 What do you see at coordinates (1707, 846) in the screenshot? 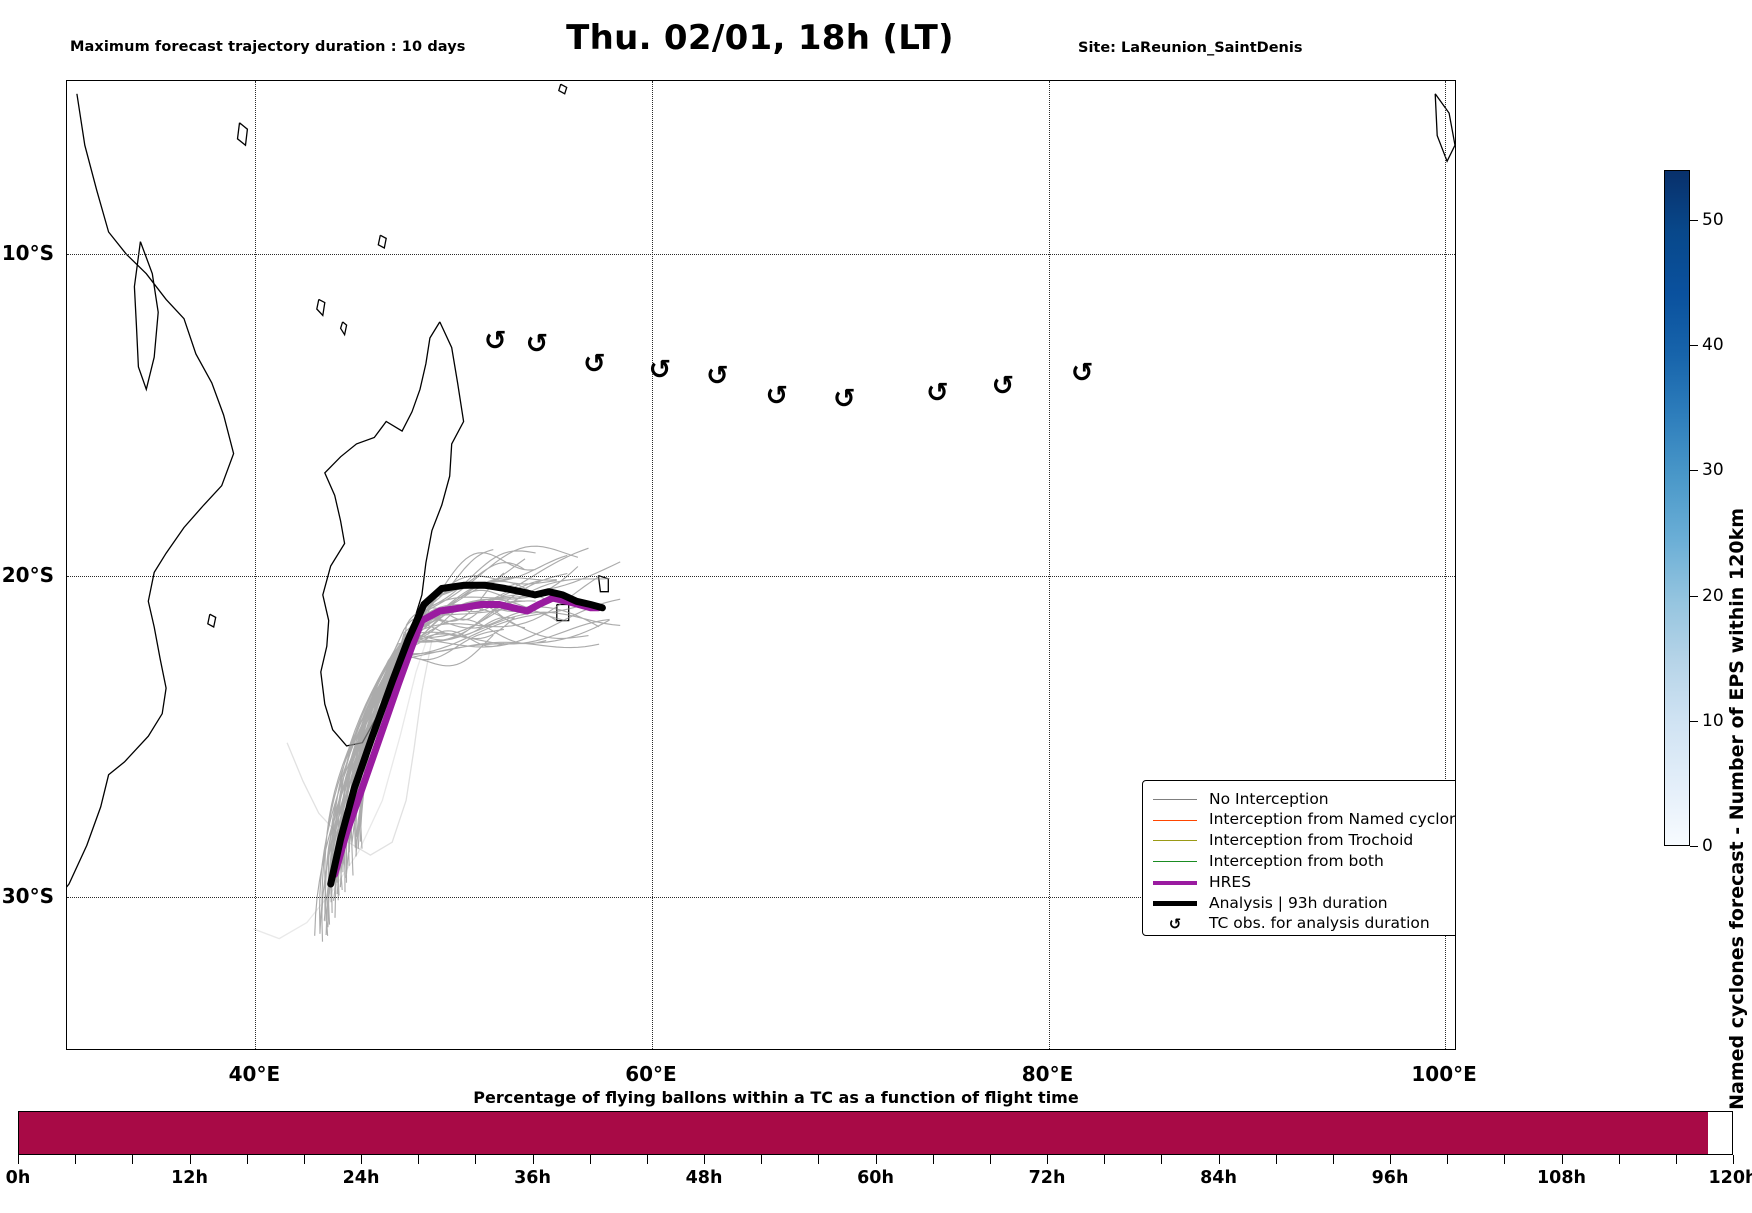
I see `colorbar-tick-label: 0` at bounding box center [1707, 846].